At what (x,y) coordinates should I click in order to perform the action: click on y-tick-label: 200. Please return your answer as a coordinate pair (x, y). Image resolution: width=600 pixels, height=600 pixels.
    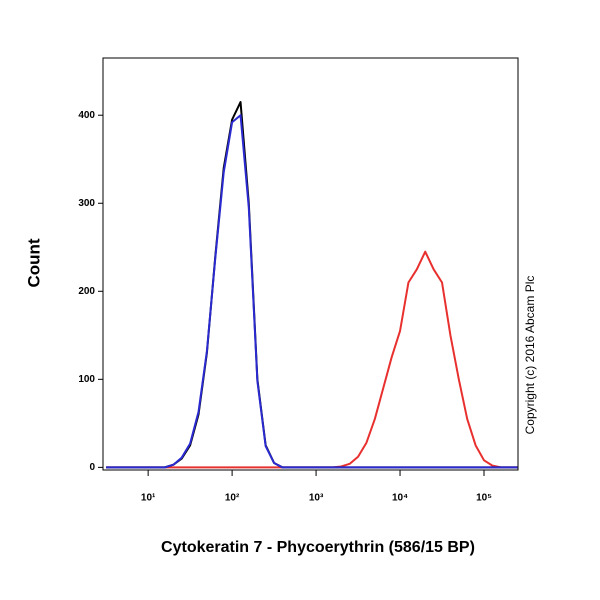
    Looking at the image, I should click on (86, 291).